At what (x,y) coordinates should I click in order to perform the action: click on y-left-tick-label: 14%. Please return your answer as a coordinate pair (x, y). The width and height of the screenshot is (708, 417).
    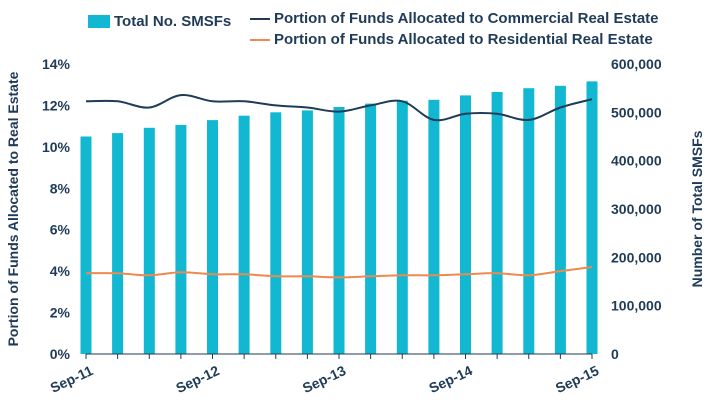
    Looking at the image, I should click on (56, 64).